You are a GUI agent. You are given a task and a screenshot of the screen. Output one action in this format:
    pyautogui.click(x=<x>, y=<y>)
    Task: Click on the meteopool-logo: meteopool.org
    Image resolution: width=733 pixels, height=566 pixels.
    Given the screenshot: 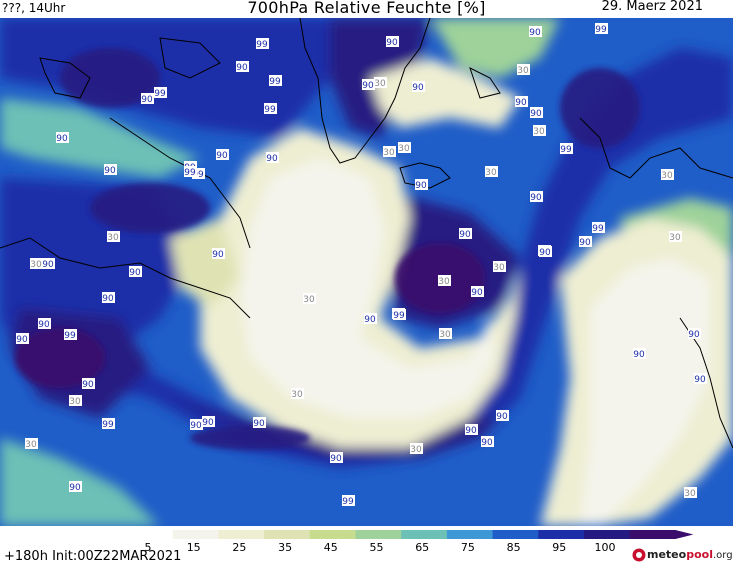 What is the action you would take?
    pyautogui.click(x=682, y=555)
    